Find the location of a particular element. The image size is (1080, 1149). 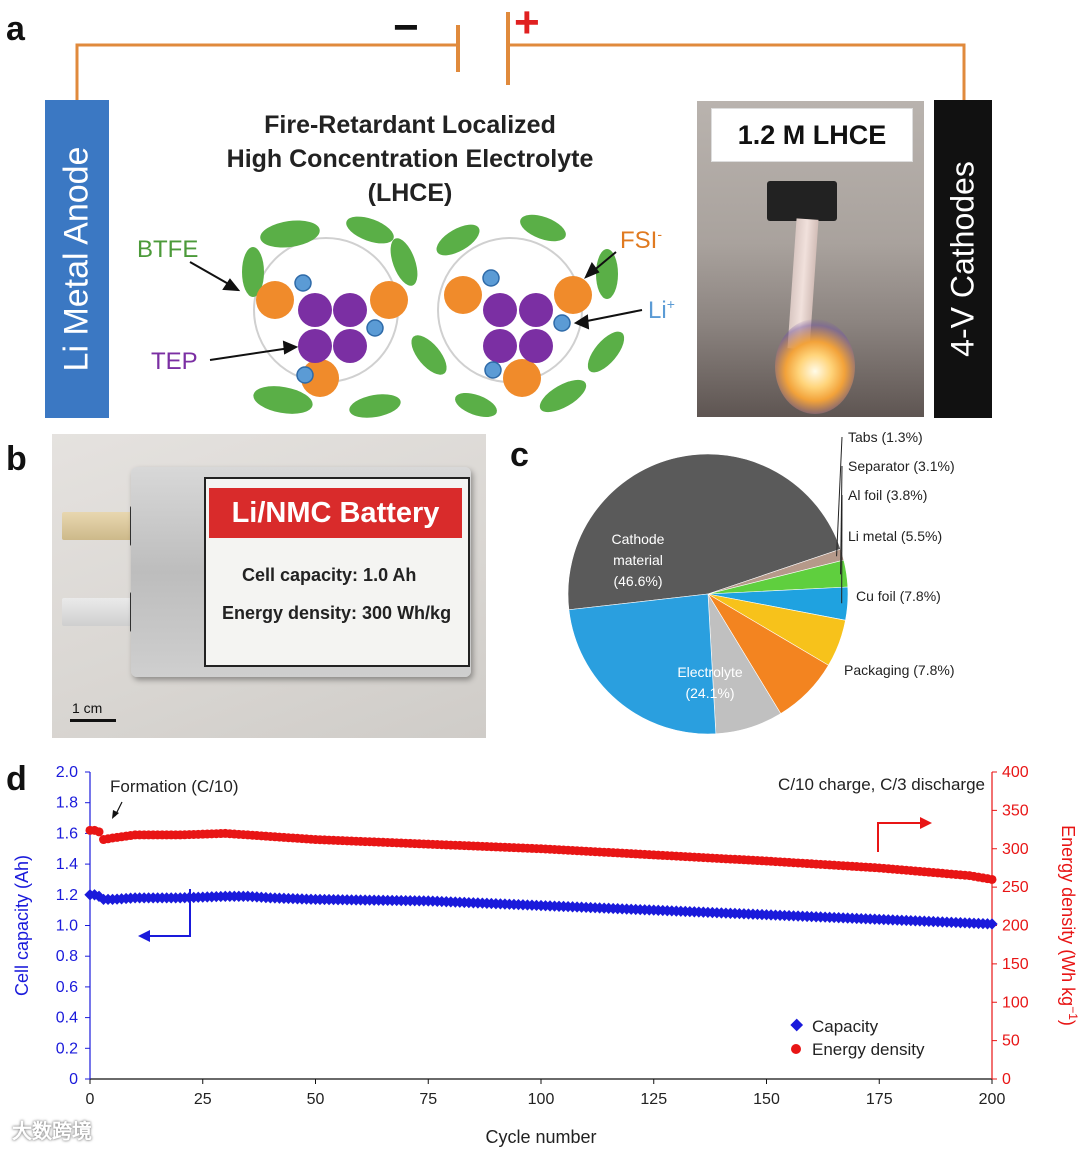

y-right-tick-label: 100 is located at coordinates (1015, 1002).